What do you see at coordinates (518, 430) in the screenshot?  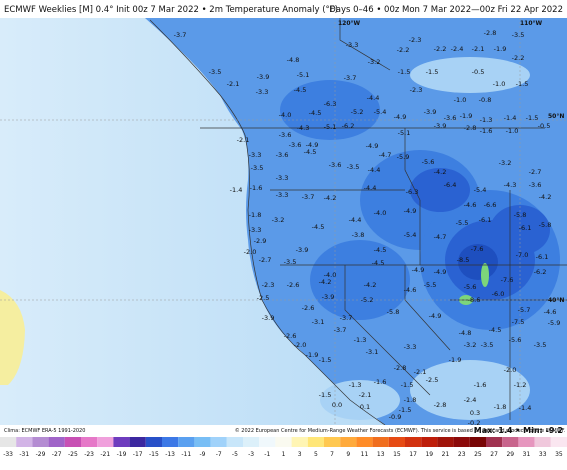 I see `max-min: Max: 1.4 • Min: -9.2` at bounding box center [518, 430].